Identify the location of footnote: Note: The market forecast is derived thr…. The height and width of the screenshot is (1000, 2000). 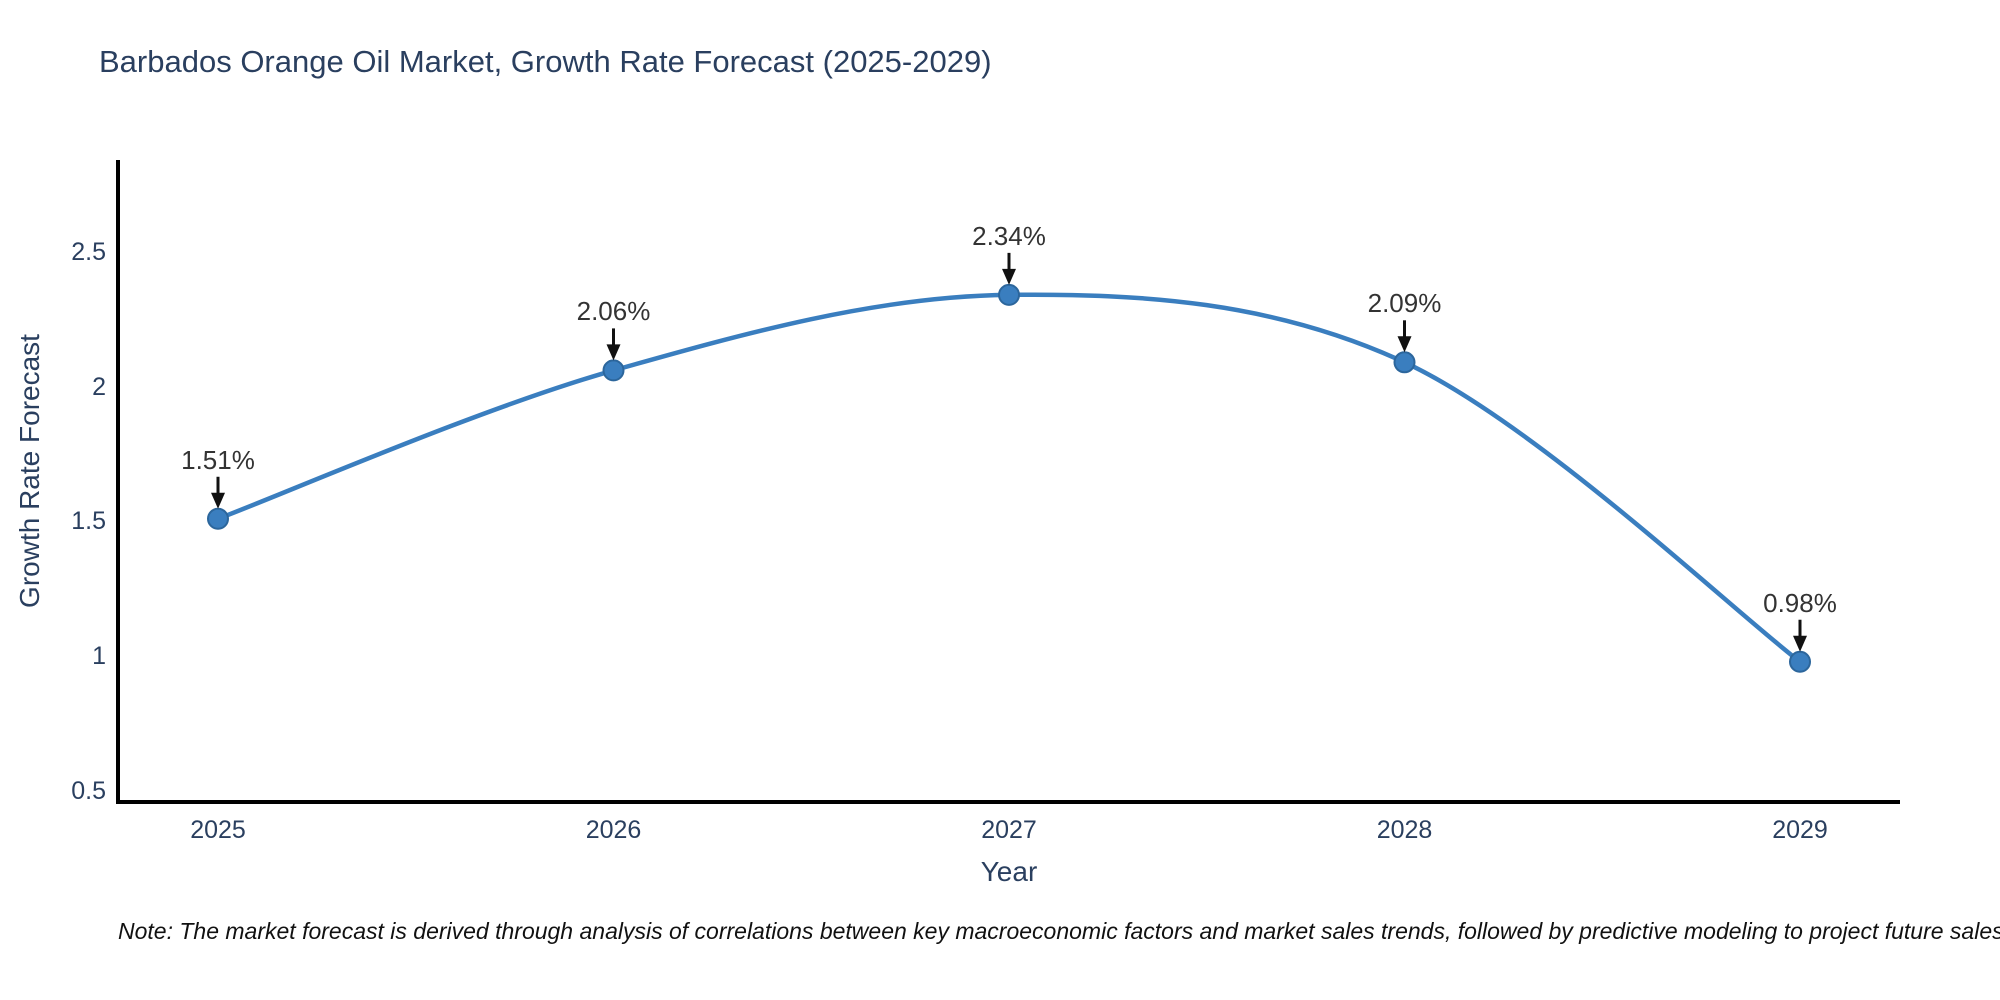
(1059, 931).